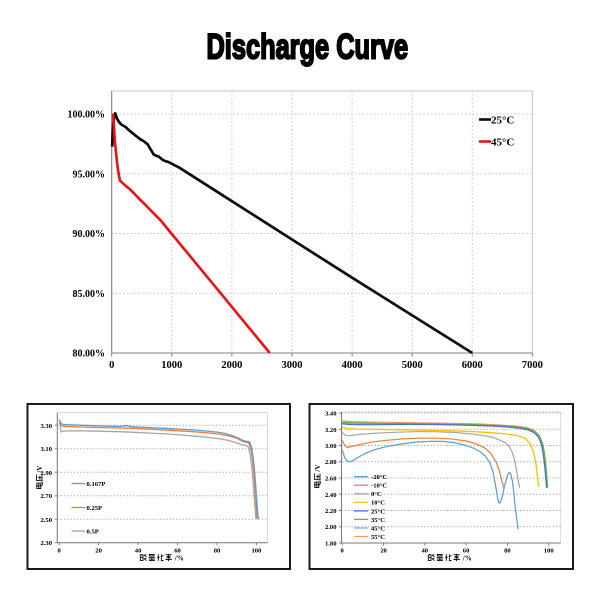  I want to click on svg-text: 0.25P, so click(95, 508).